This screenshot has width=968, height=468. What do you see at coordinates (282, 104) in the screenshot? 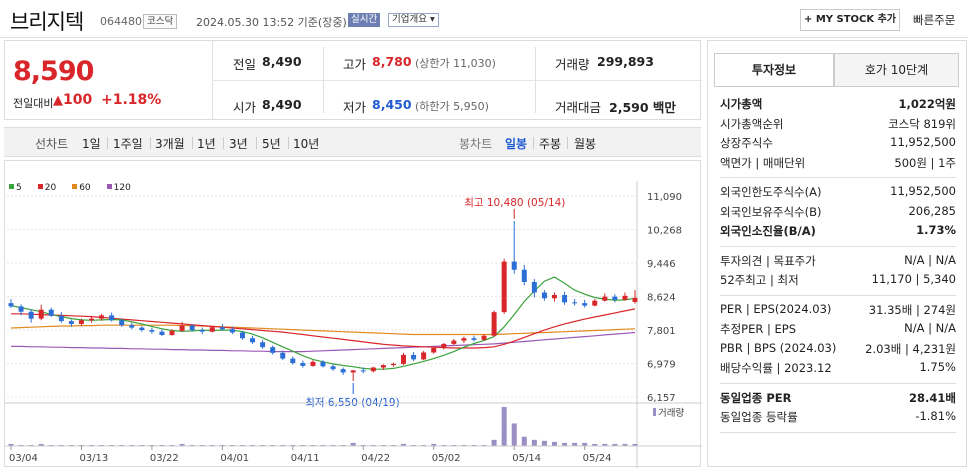
I see `open-value: 8,490` at bounding box center [282, 104].